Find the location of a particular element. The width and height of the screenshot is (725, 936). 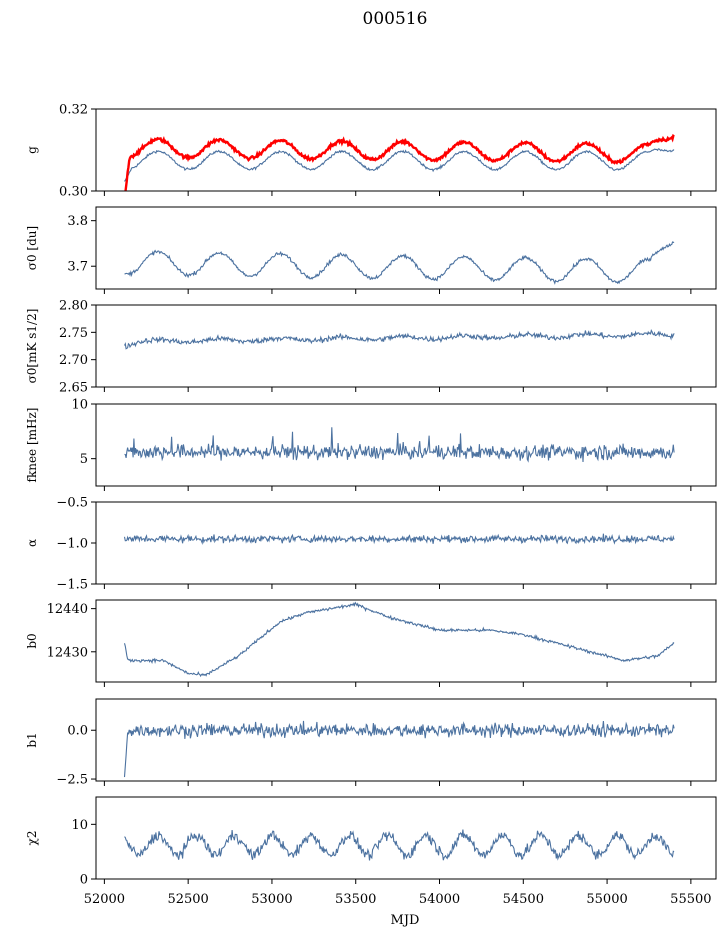

series-line-g is located at coordinates (399, 165).